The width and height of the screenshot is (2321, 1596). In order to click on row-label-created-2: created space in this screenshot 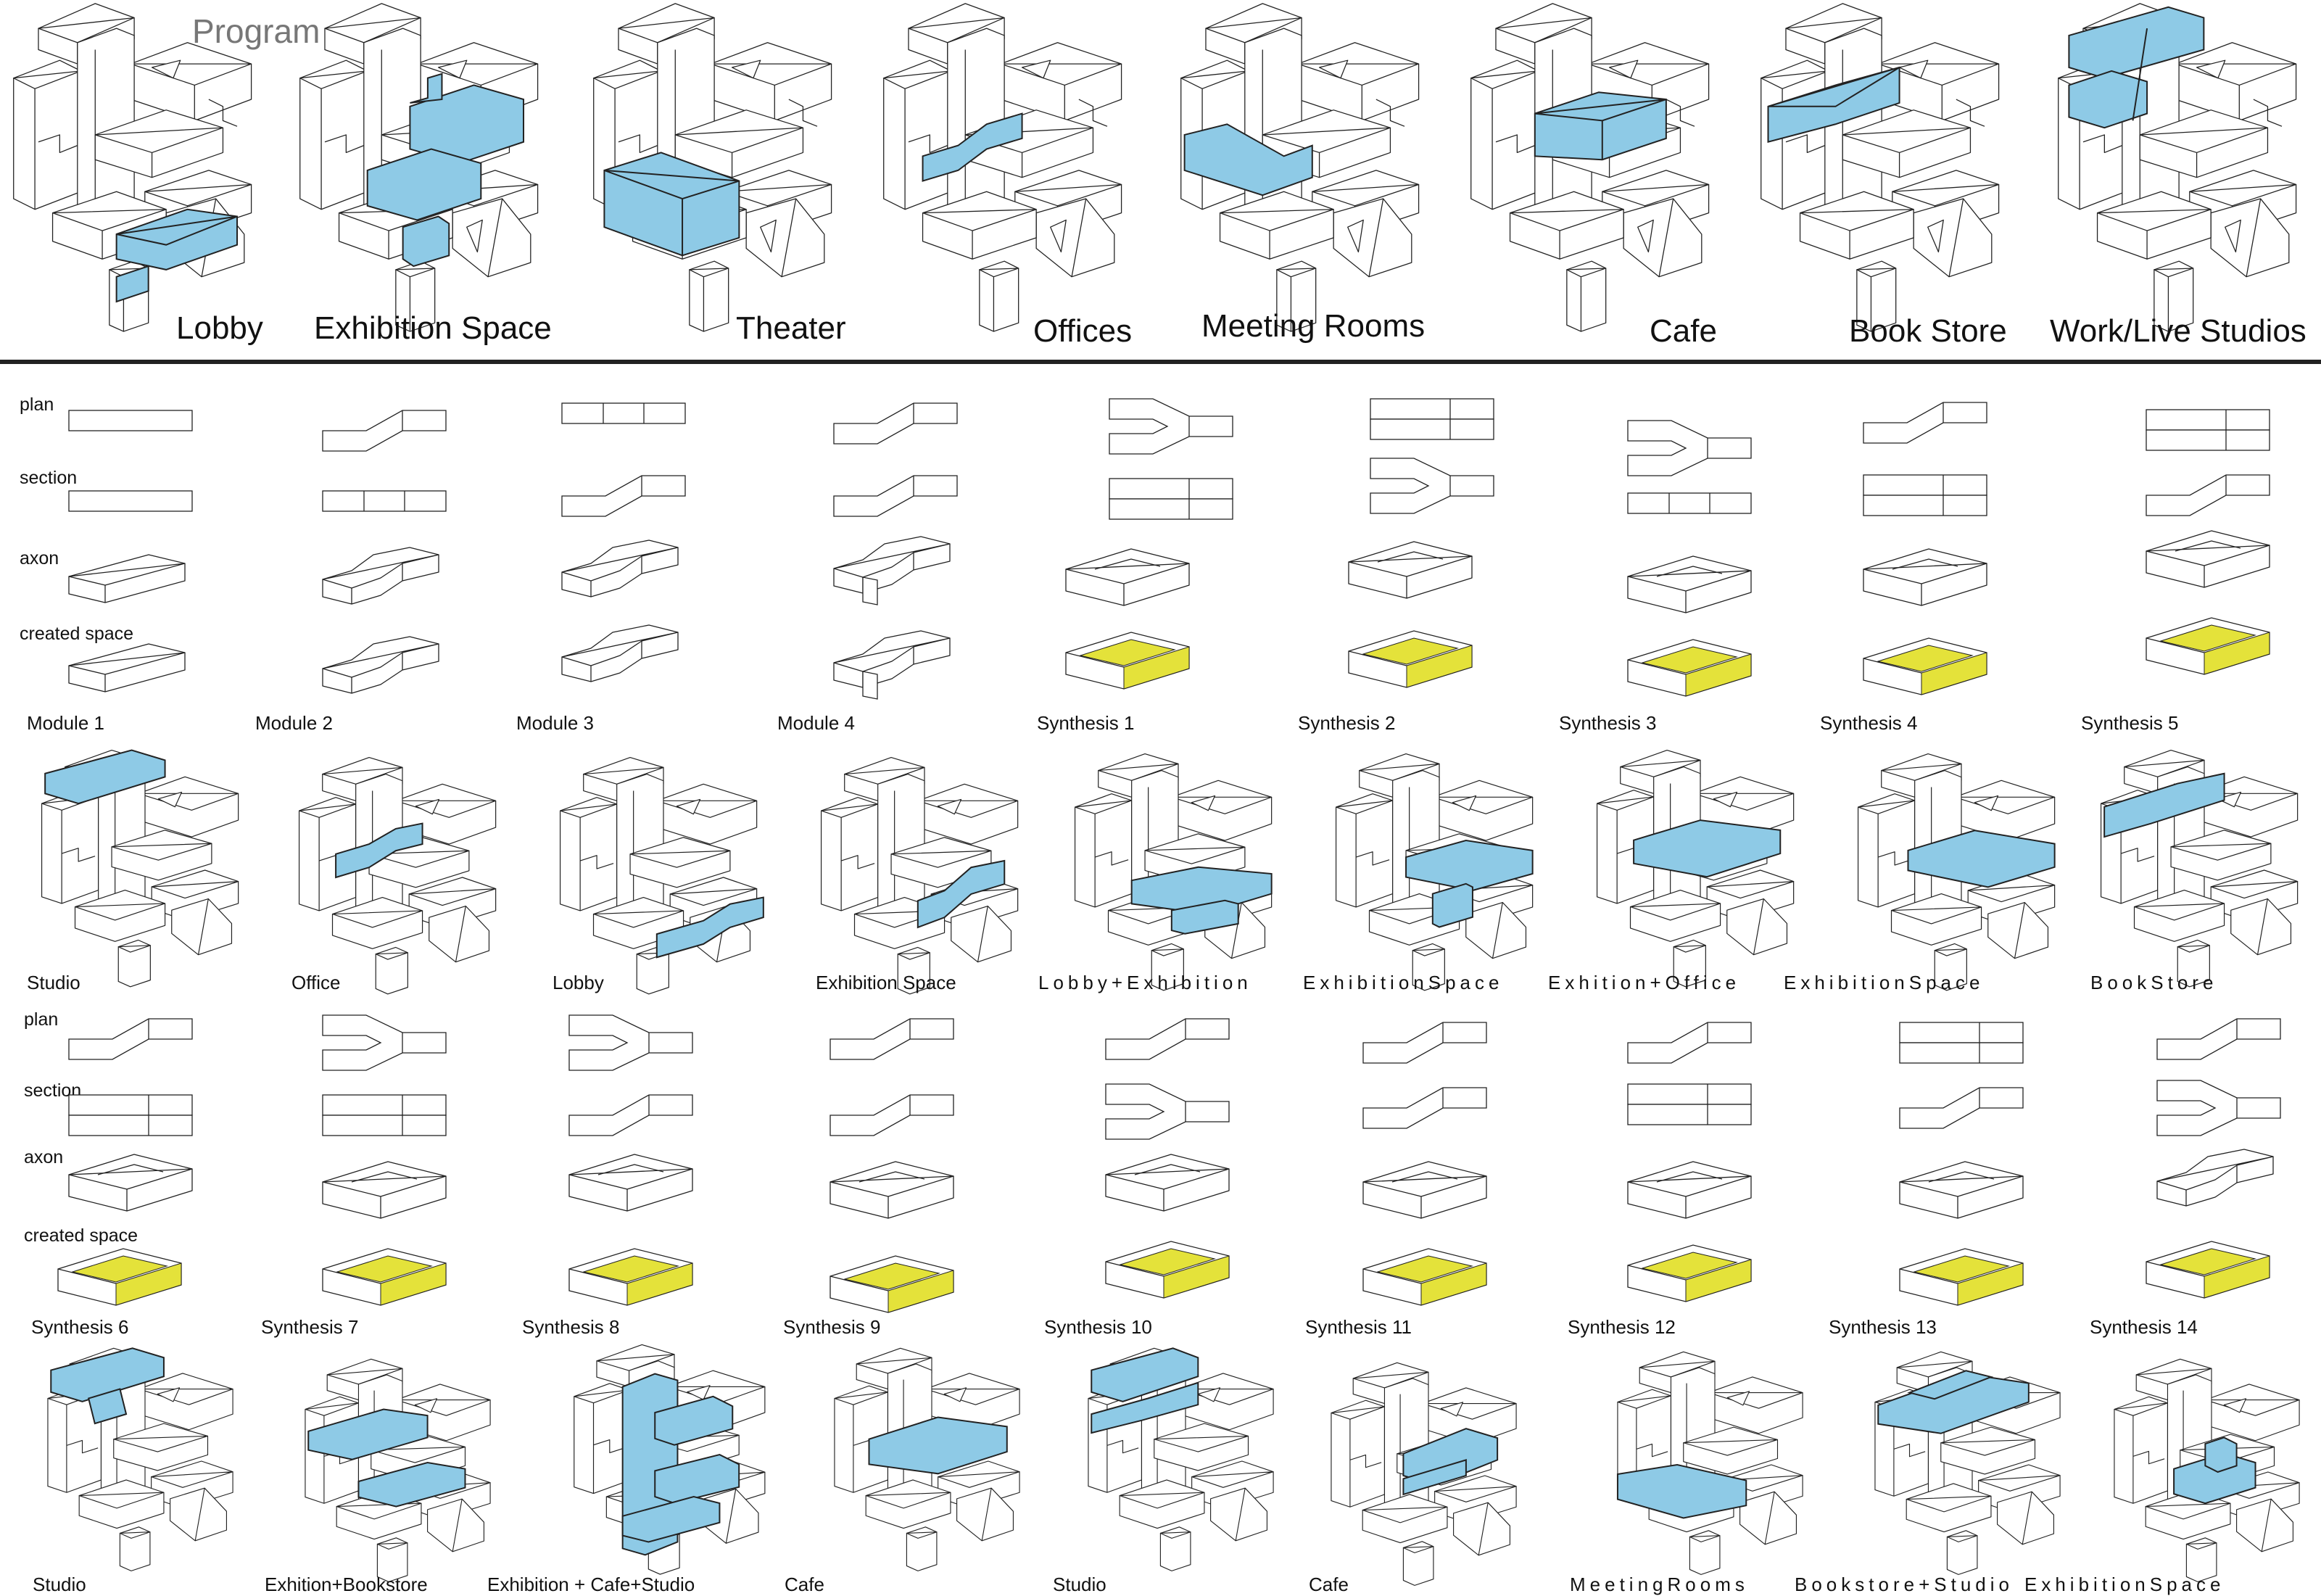, I will do `click(81, 1235)`.